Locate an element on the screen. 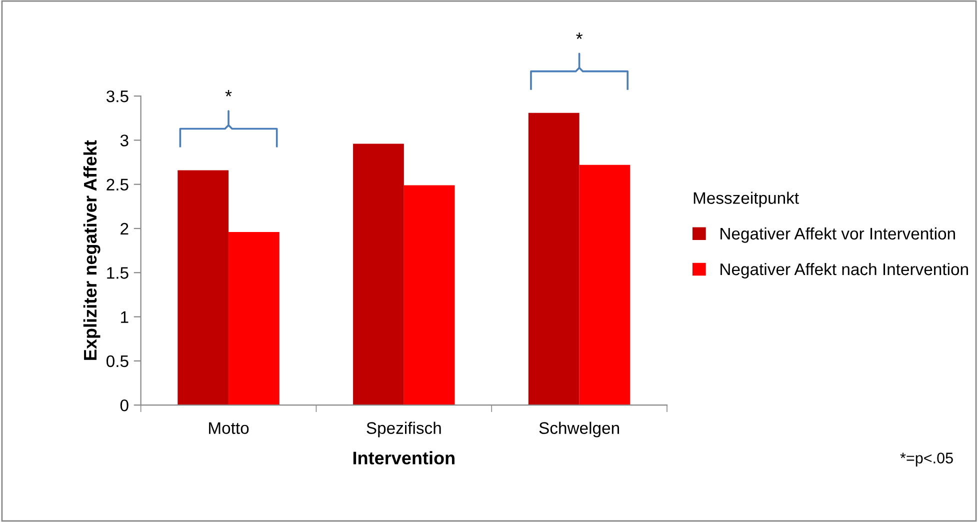 This screenshot has width=978, height=522. legend-title: Messzeitpunkt is located at coordinates (746, 200).